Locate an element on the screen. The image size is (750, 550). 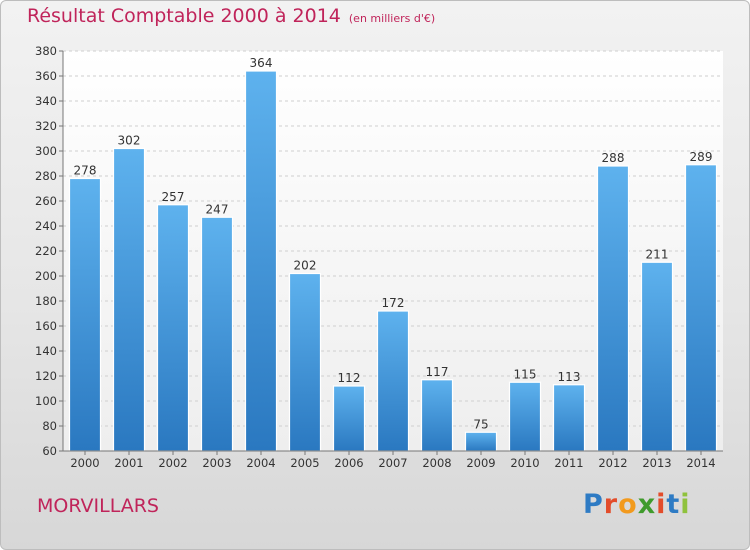
y-tick-label: 320 is located at coordinates (46, 126).